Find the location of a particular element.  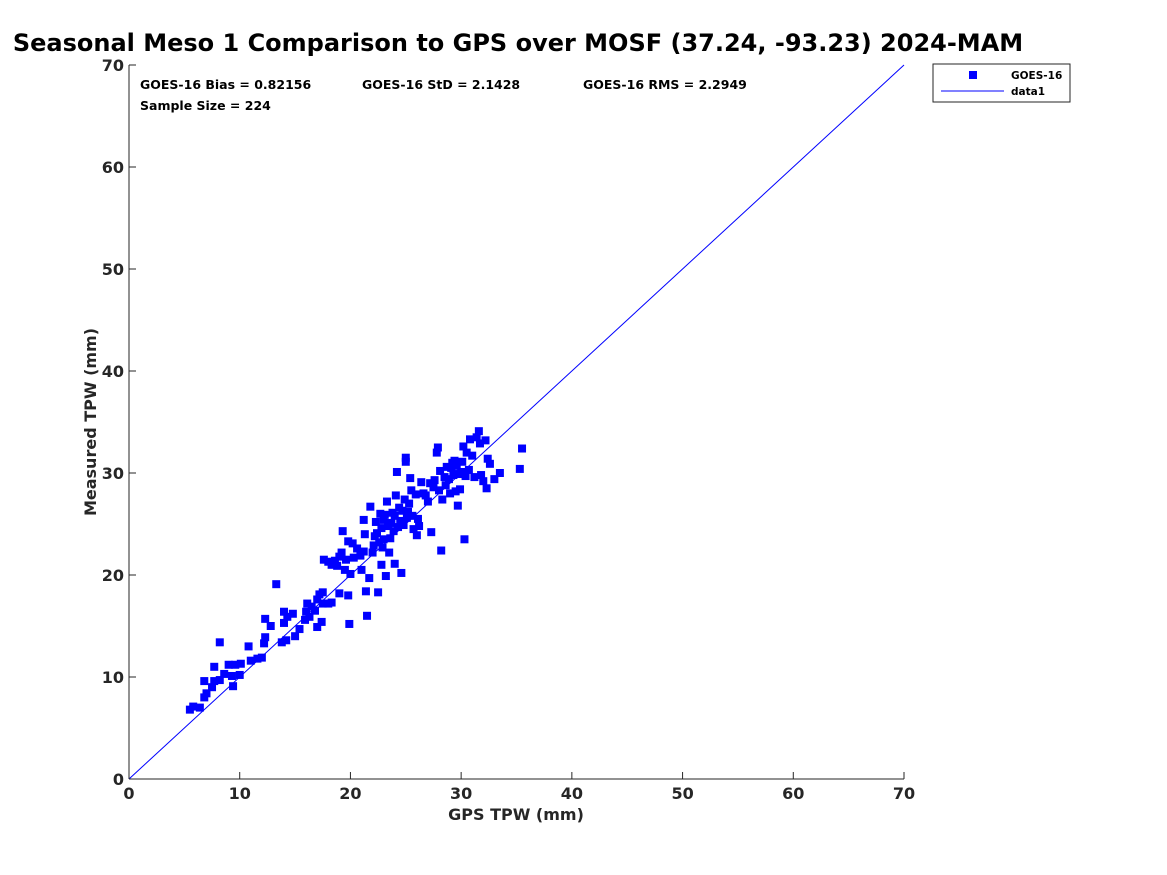

y-axis-label: Measured TPW (mm) is located at coordinates (90, 422).